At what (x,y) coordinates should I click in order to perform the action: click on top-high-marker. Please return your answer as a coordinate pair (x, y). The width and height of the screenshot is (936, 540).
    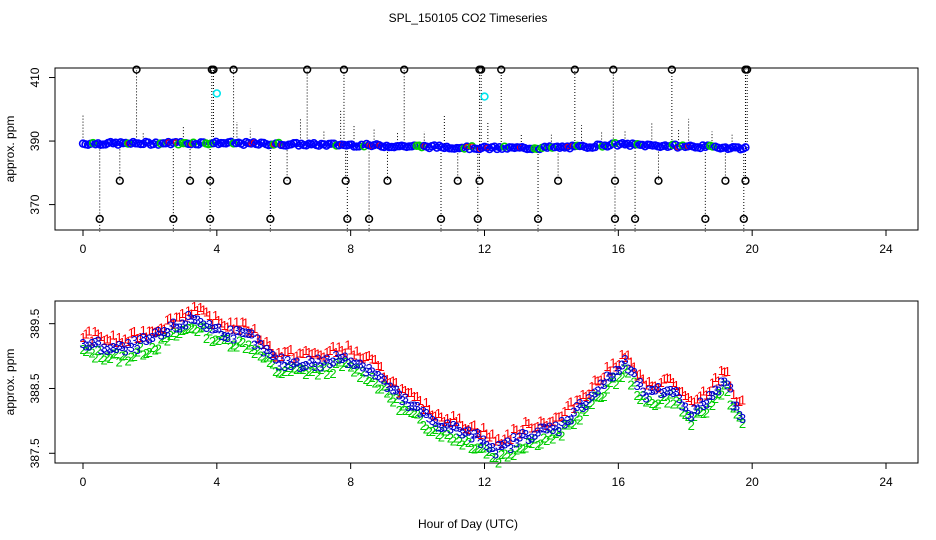
    Looking at the image, I should click on (307, 69).